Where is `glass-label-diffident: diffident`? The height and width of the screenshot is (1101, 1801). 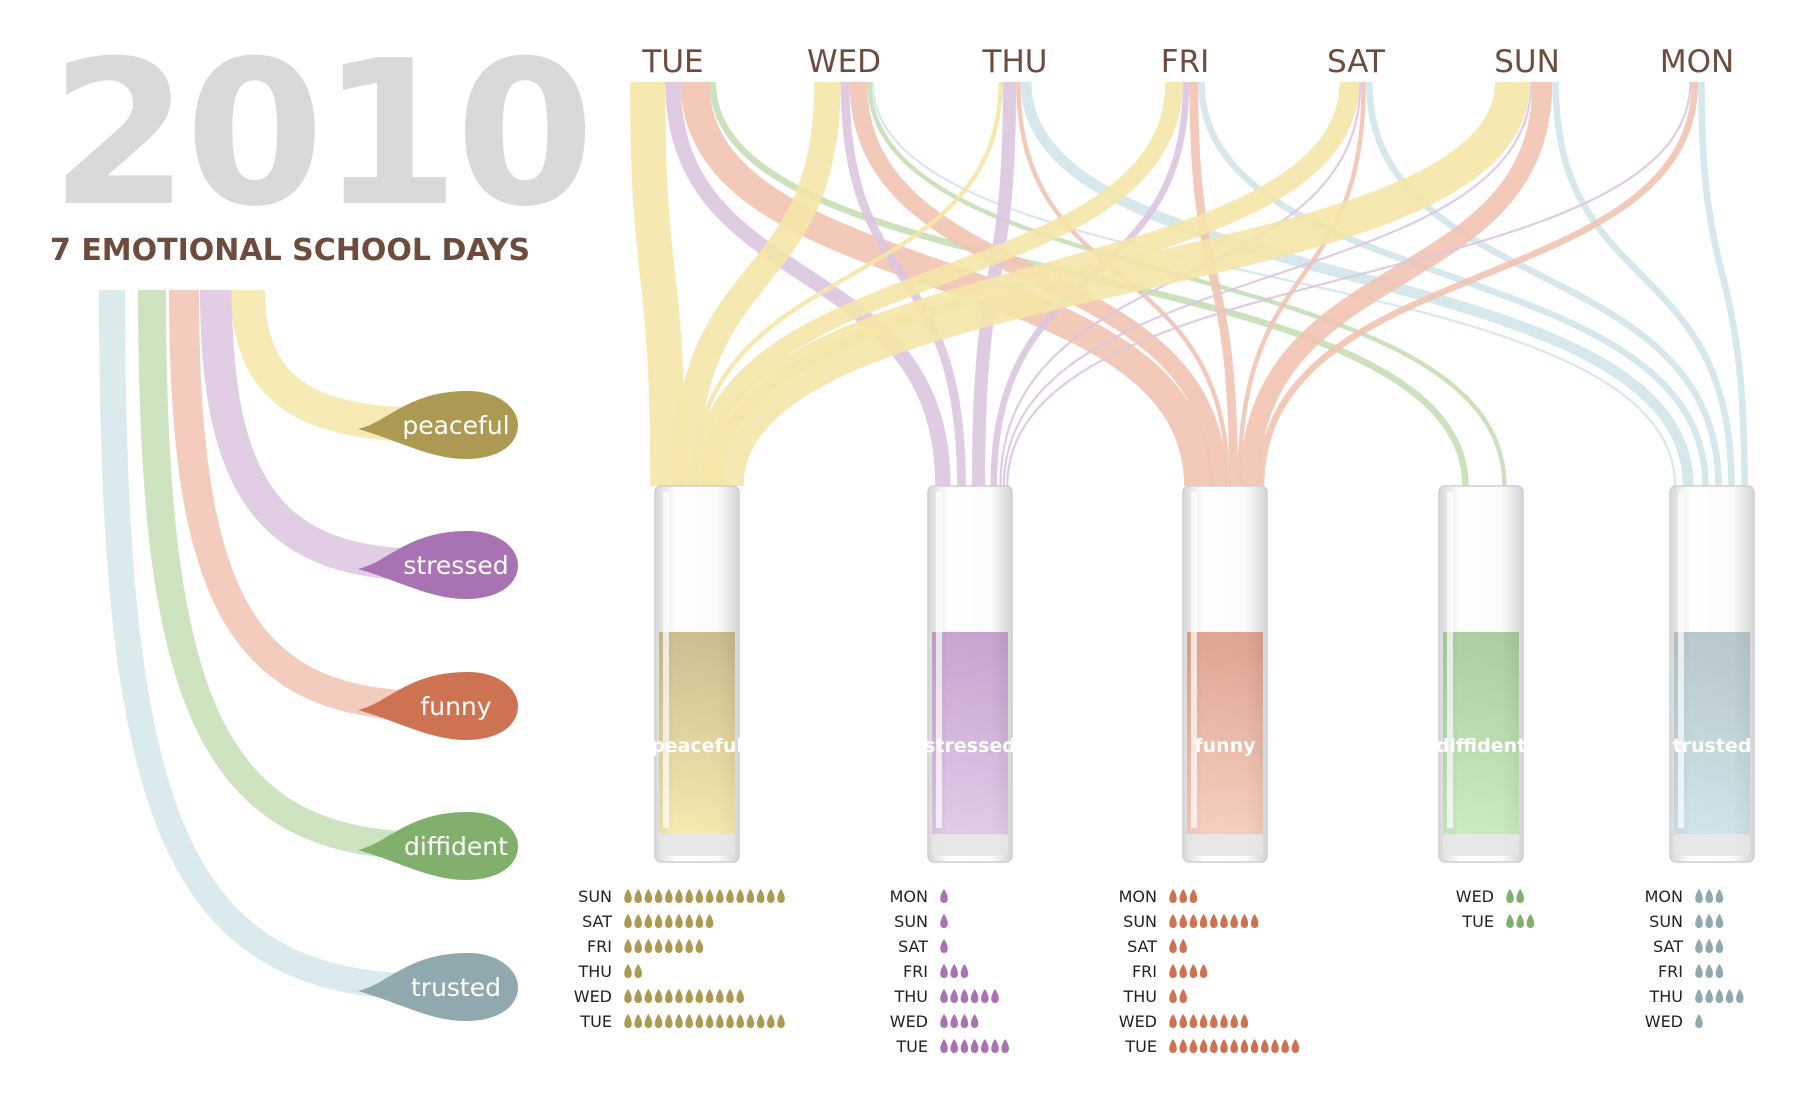 glass-label-diffident: diffident is located at coordinates (1481, 746).